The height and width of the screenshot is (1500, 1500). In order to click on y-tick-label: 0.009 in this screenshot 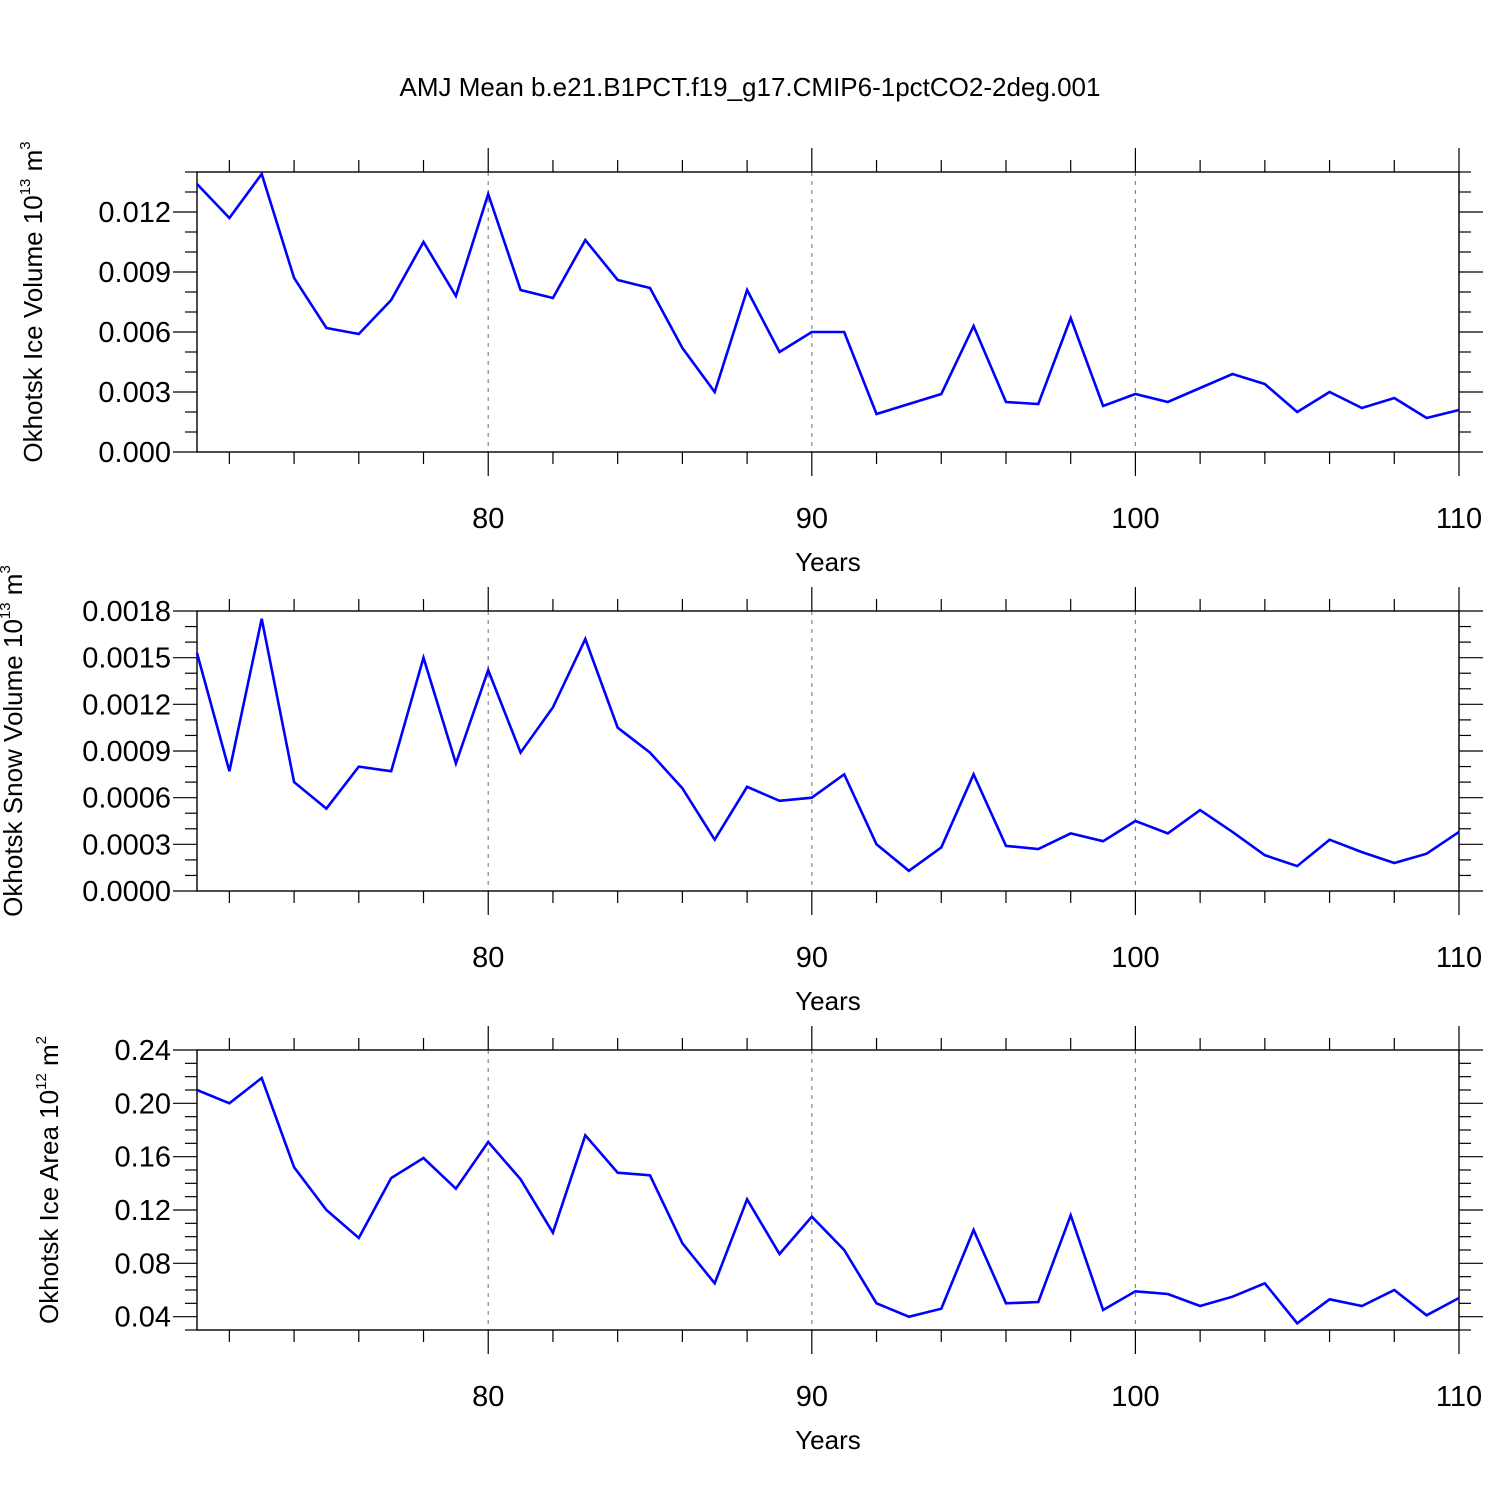, I will do `click(134, 273)`.